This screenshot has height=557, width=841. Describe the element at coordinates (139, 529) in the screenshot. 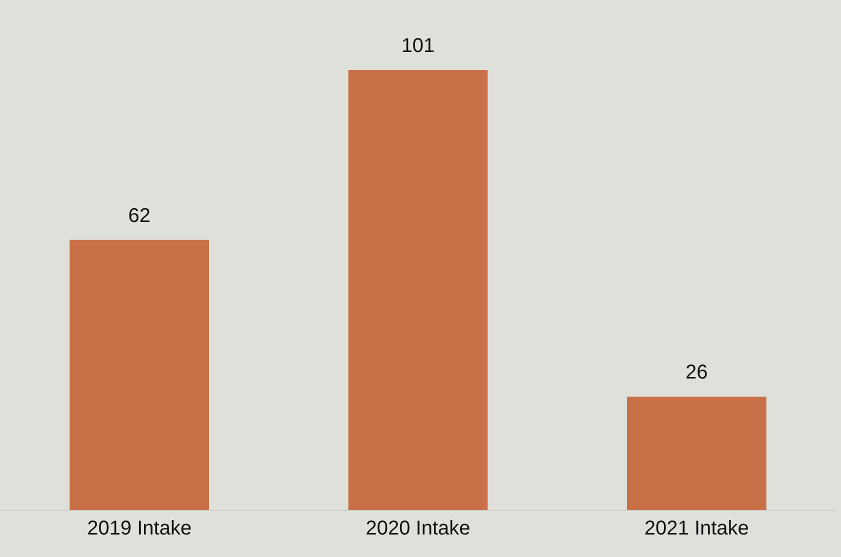

I see `x-tick-label: 2019 Intake` at that location.